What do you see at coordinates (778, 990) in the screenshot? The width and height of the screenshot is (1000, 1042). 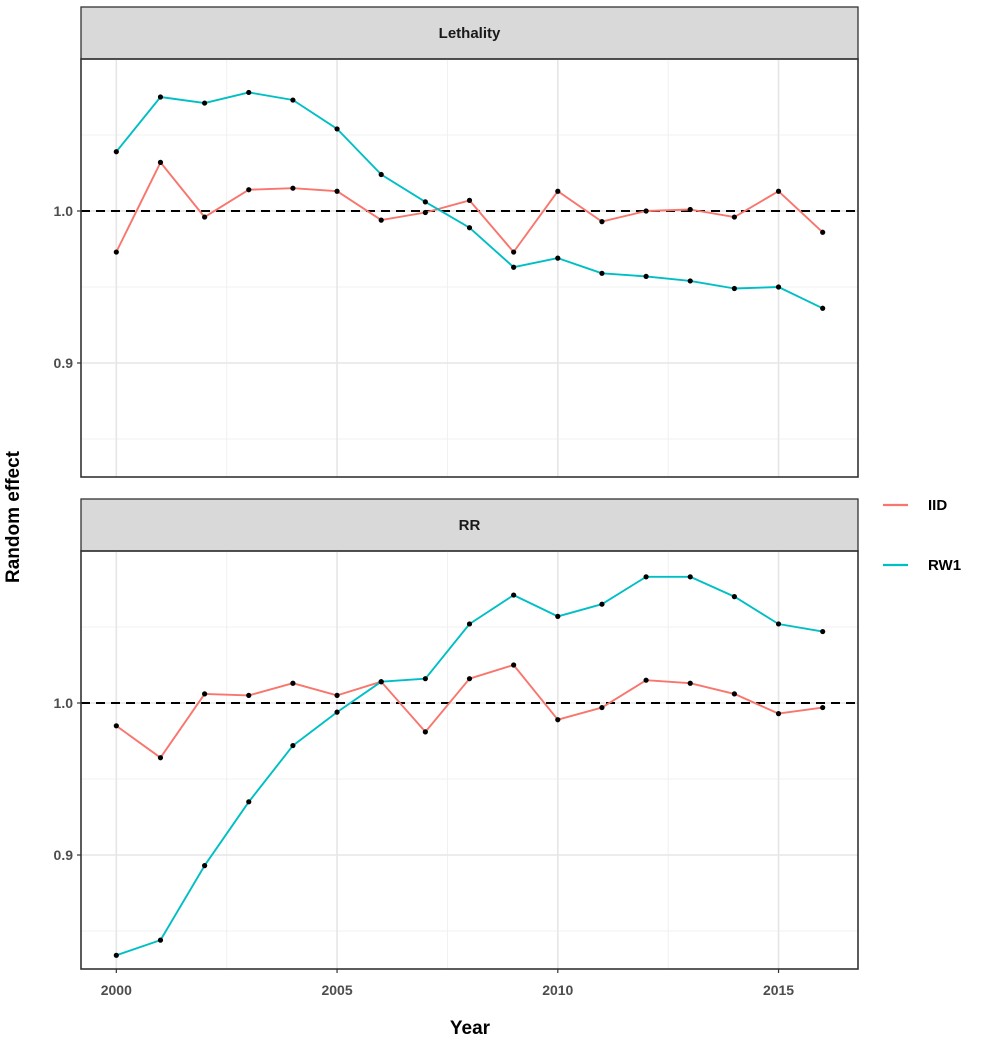 I see `x-tick-label: 2015` at bounding box center [778, 990].